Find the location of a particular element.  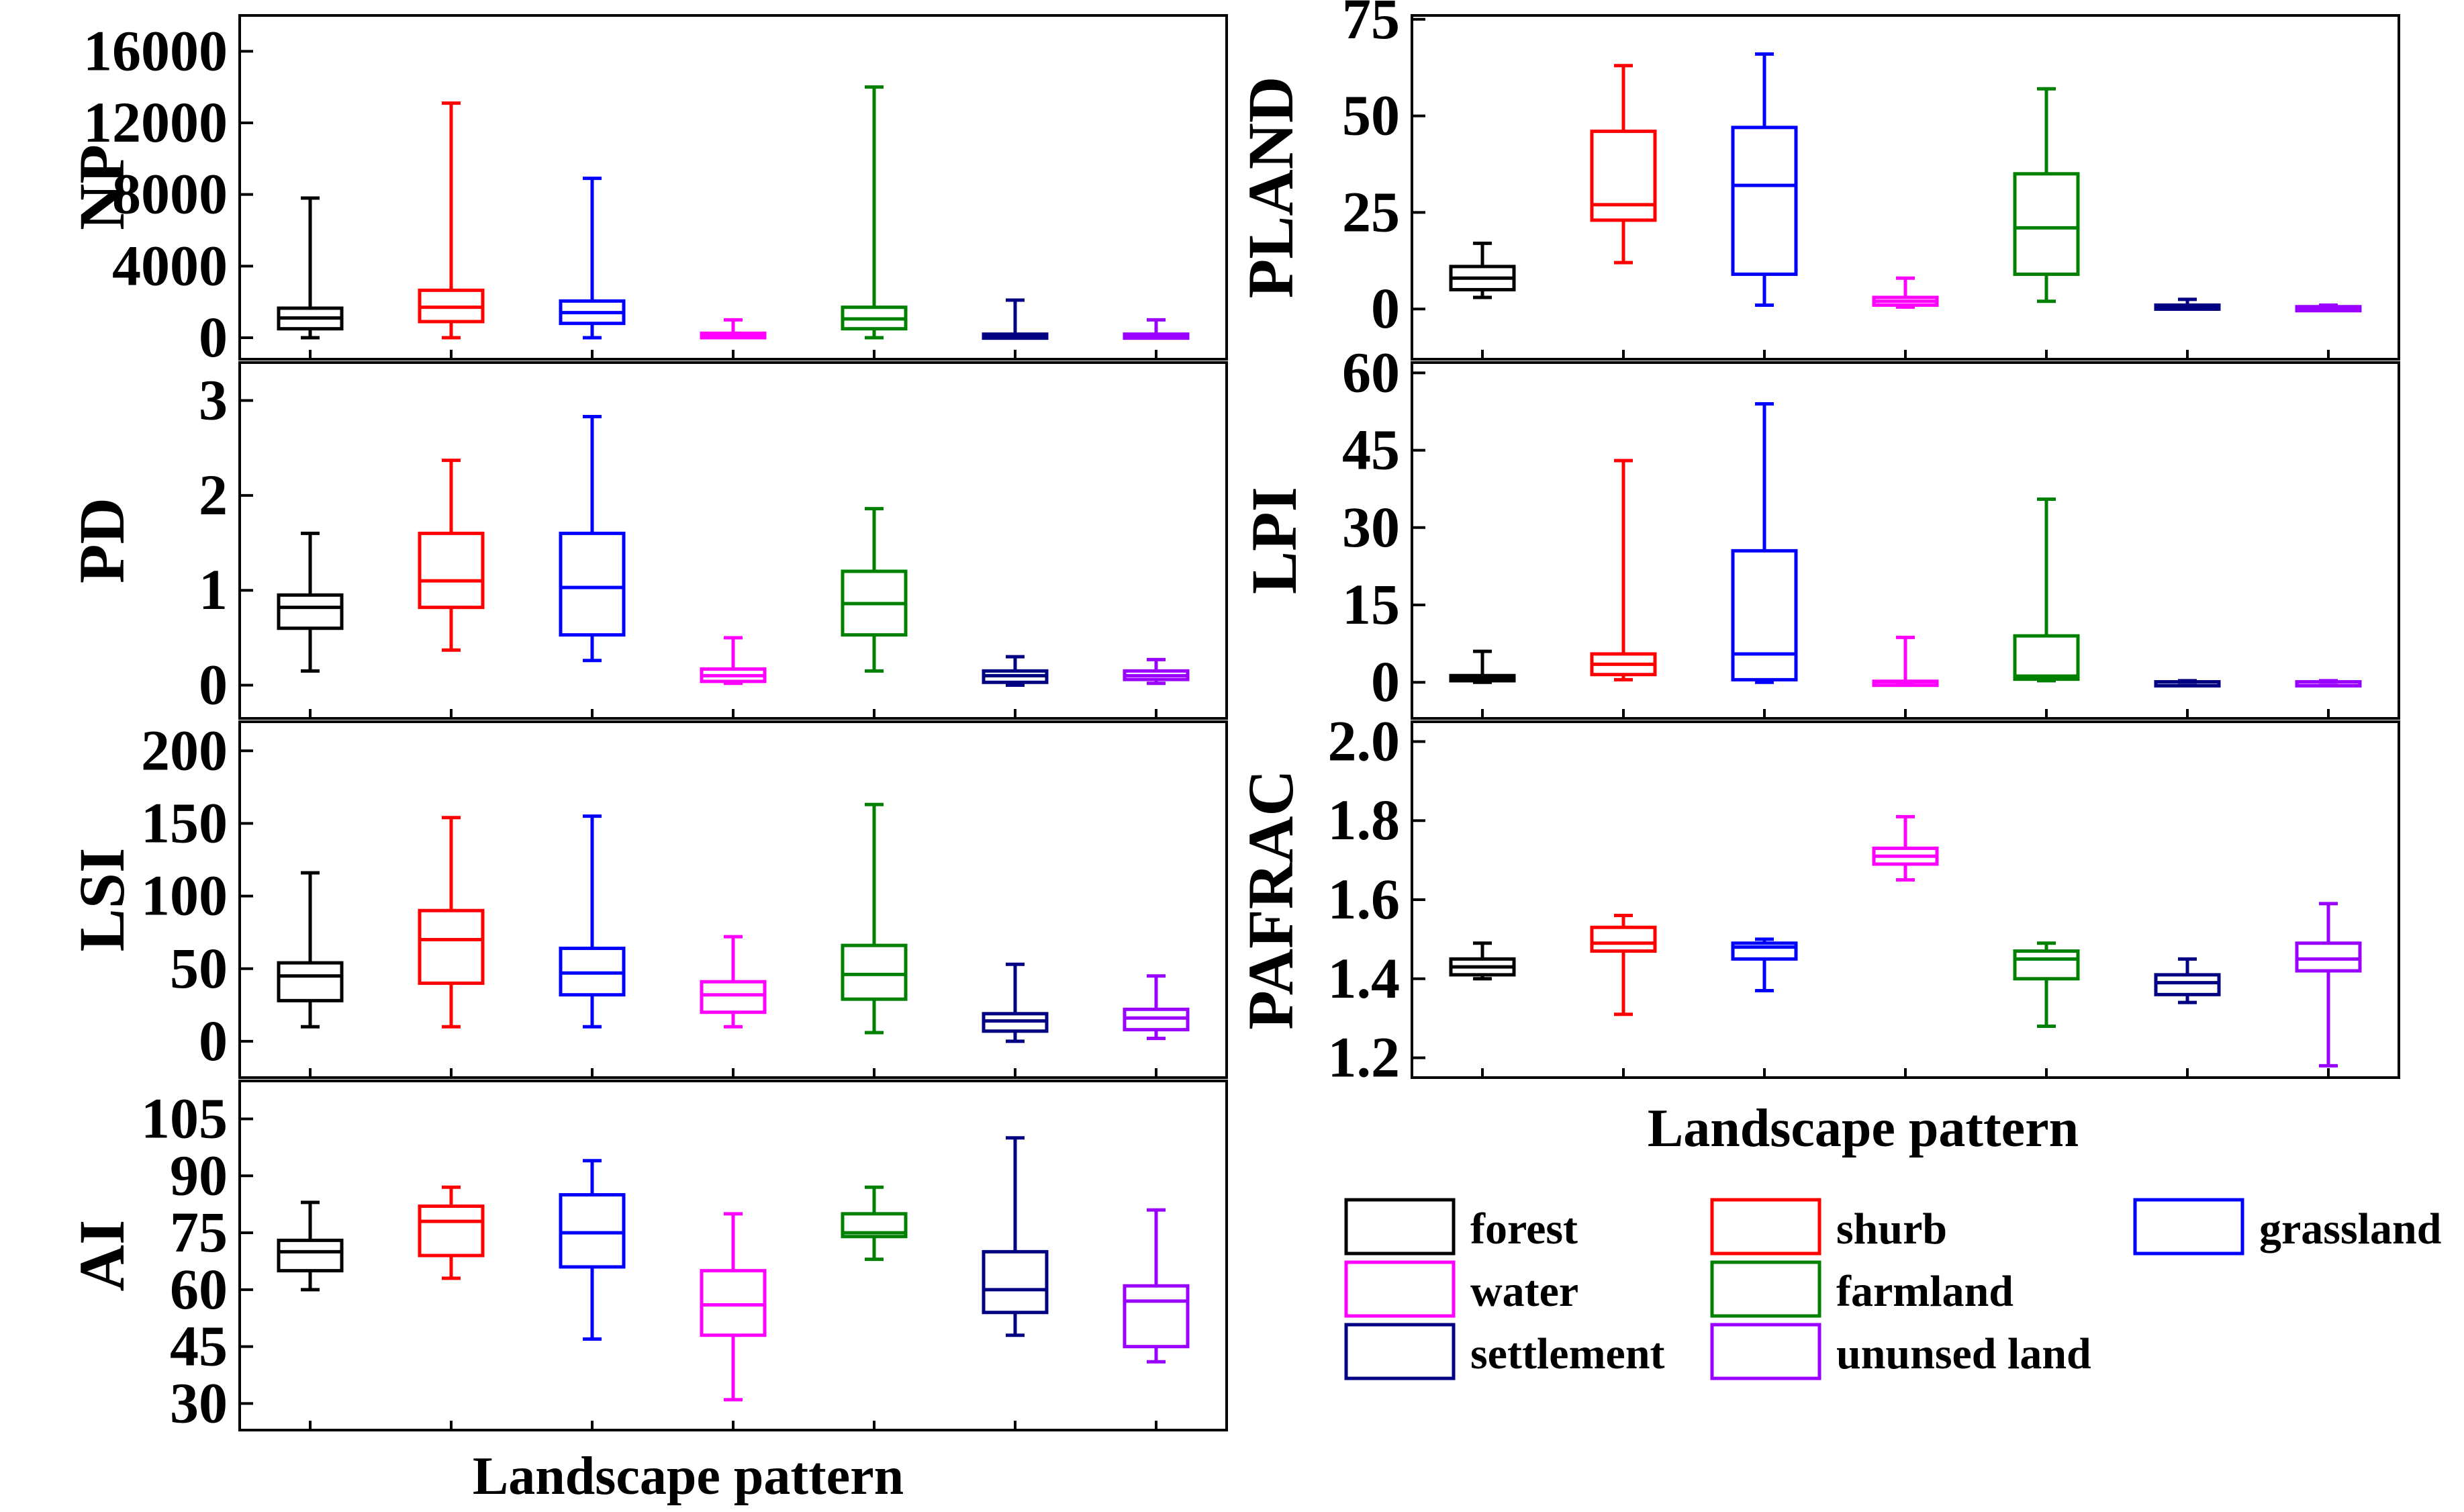

box-np-farmland is located at coordinates (874, 212).